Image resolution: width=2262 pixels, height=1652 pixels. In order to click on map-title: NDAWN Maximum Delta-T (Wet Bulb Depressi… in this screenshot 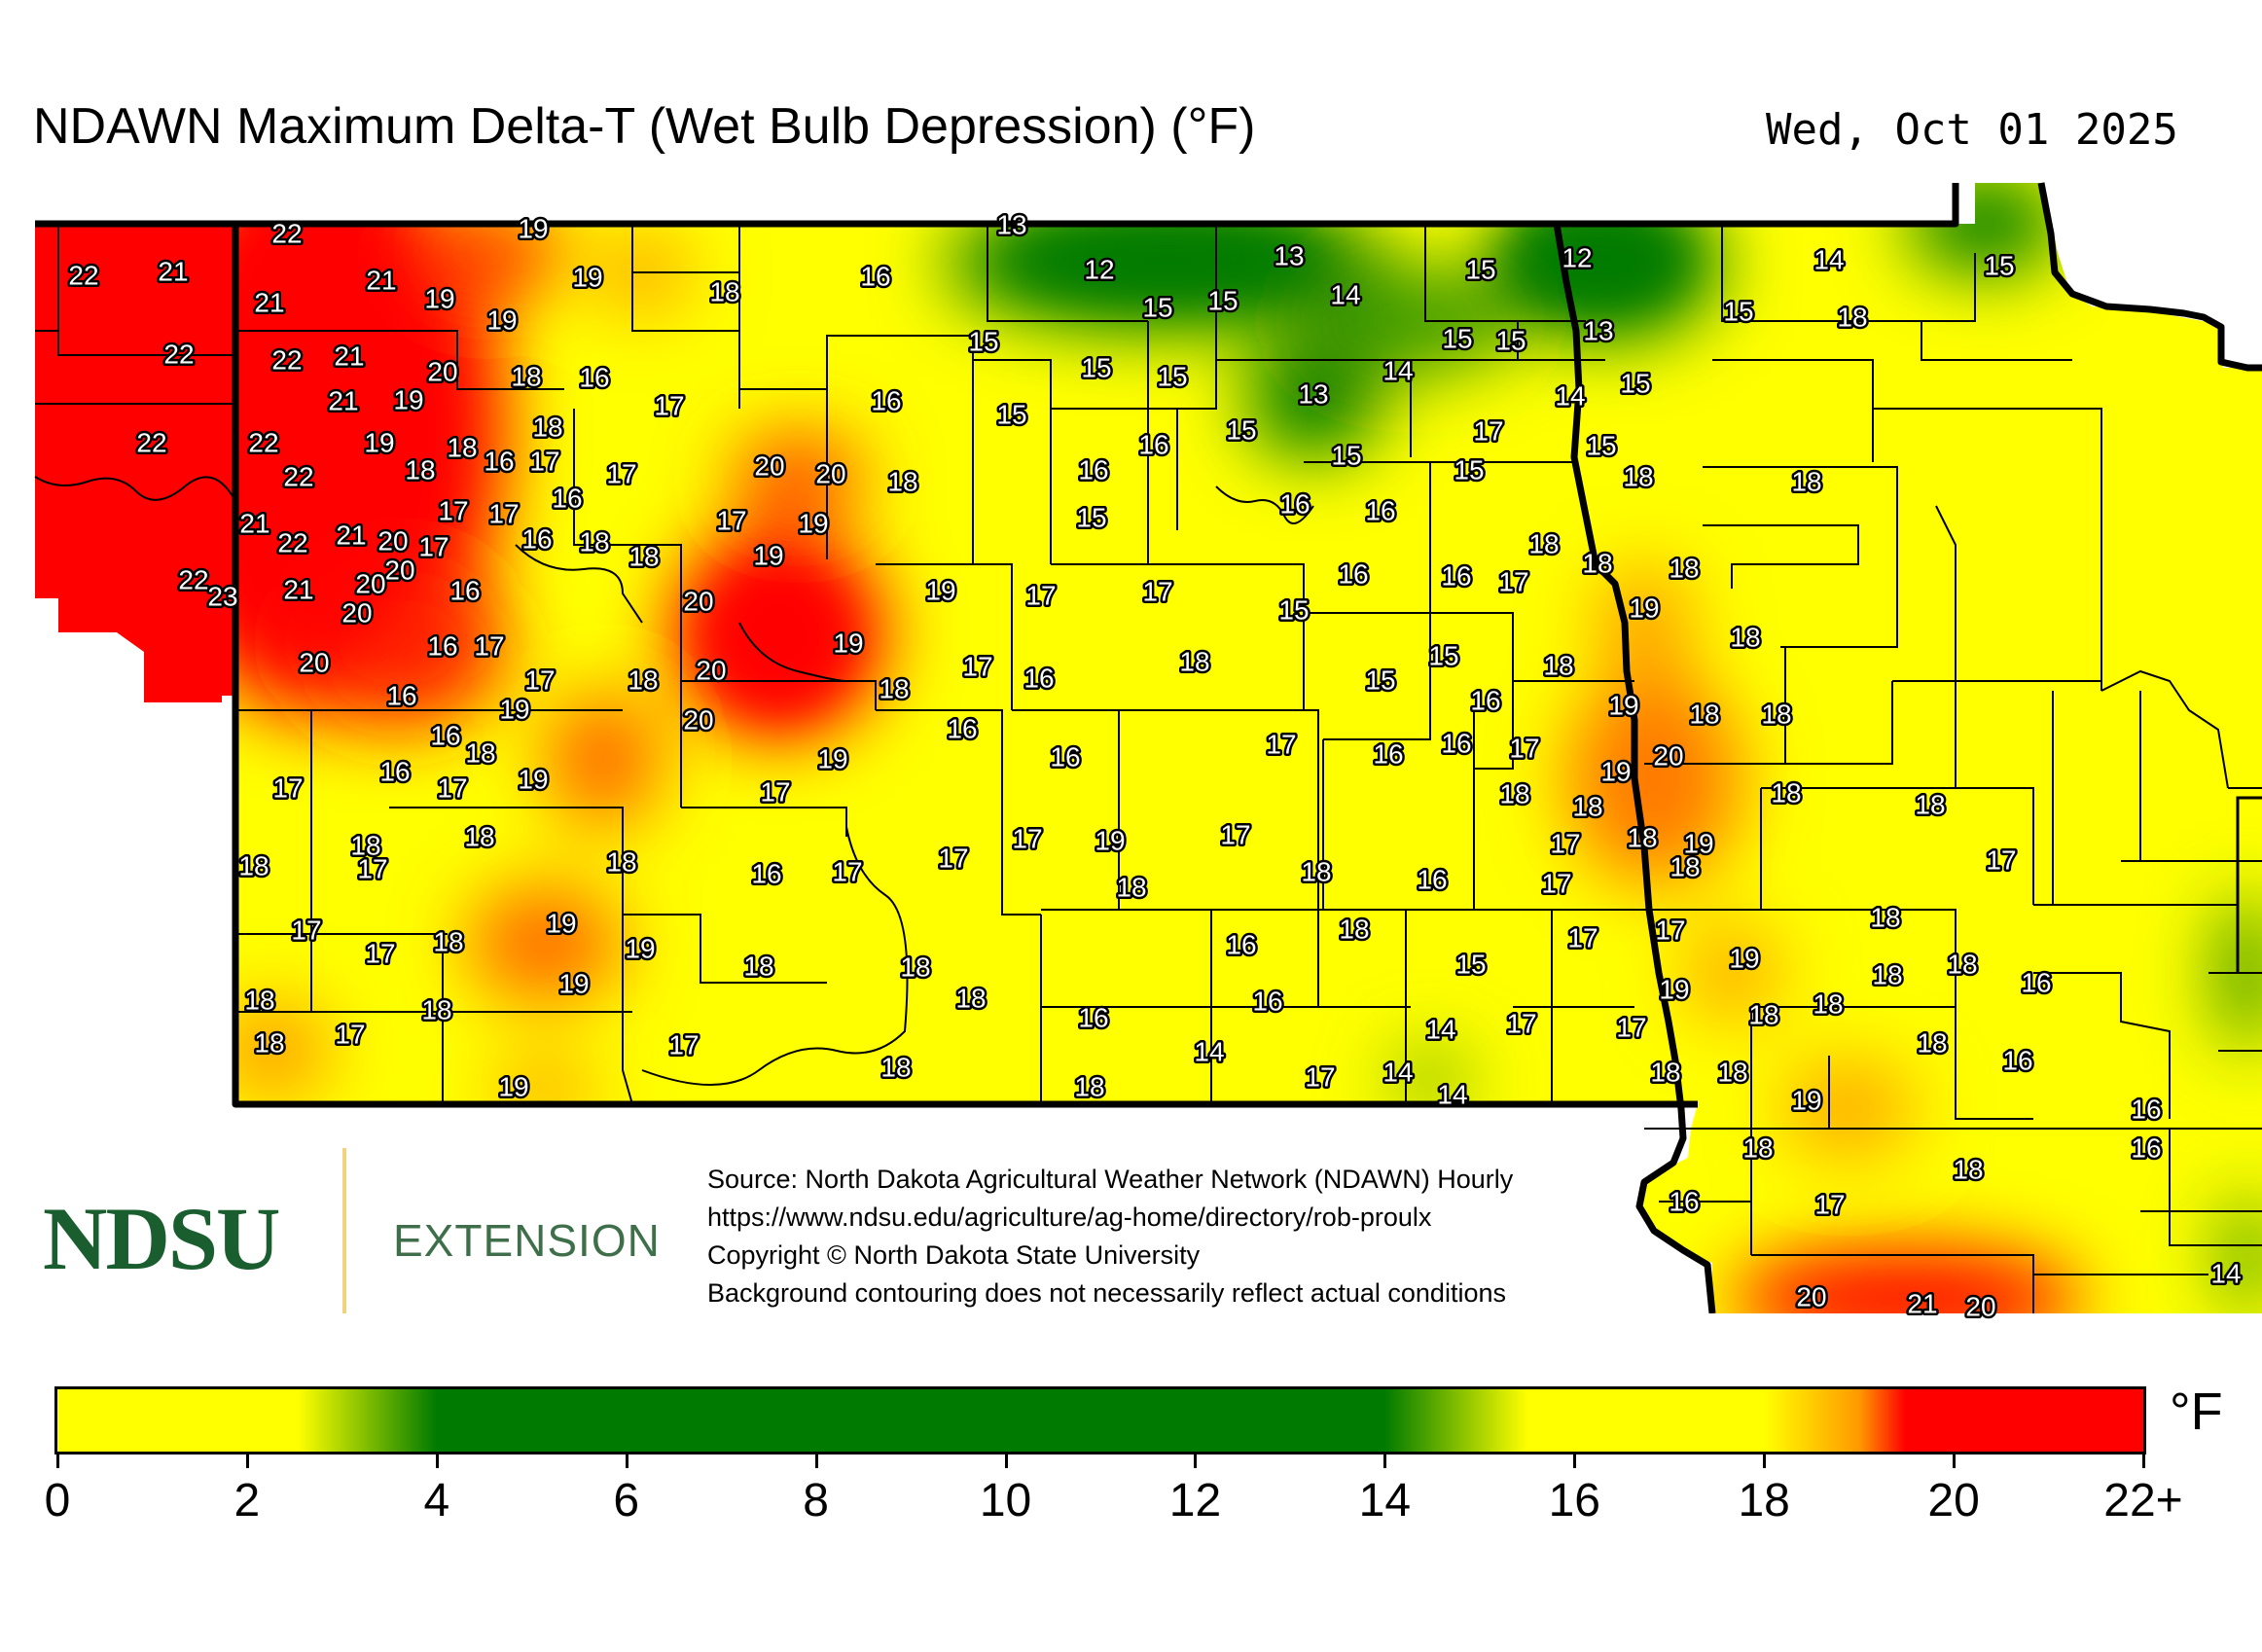, I will do `click(644, 127)`.